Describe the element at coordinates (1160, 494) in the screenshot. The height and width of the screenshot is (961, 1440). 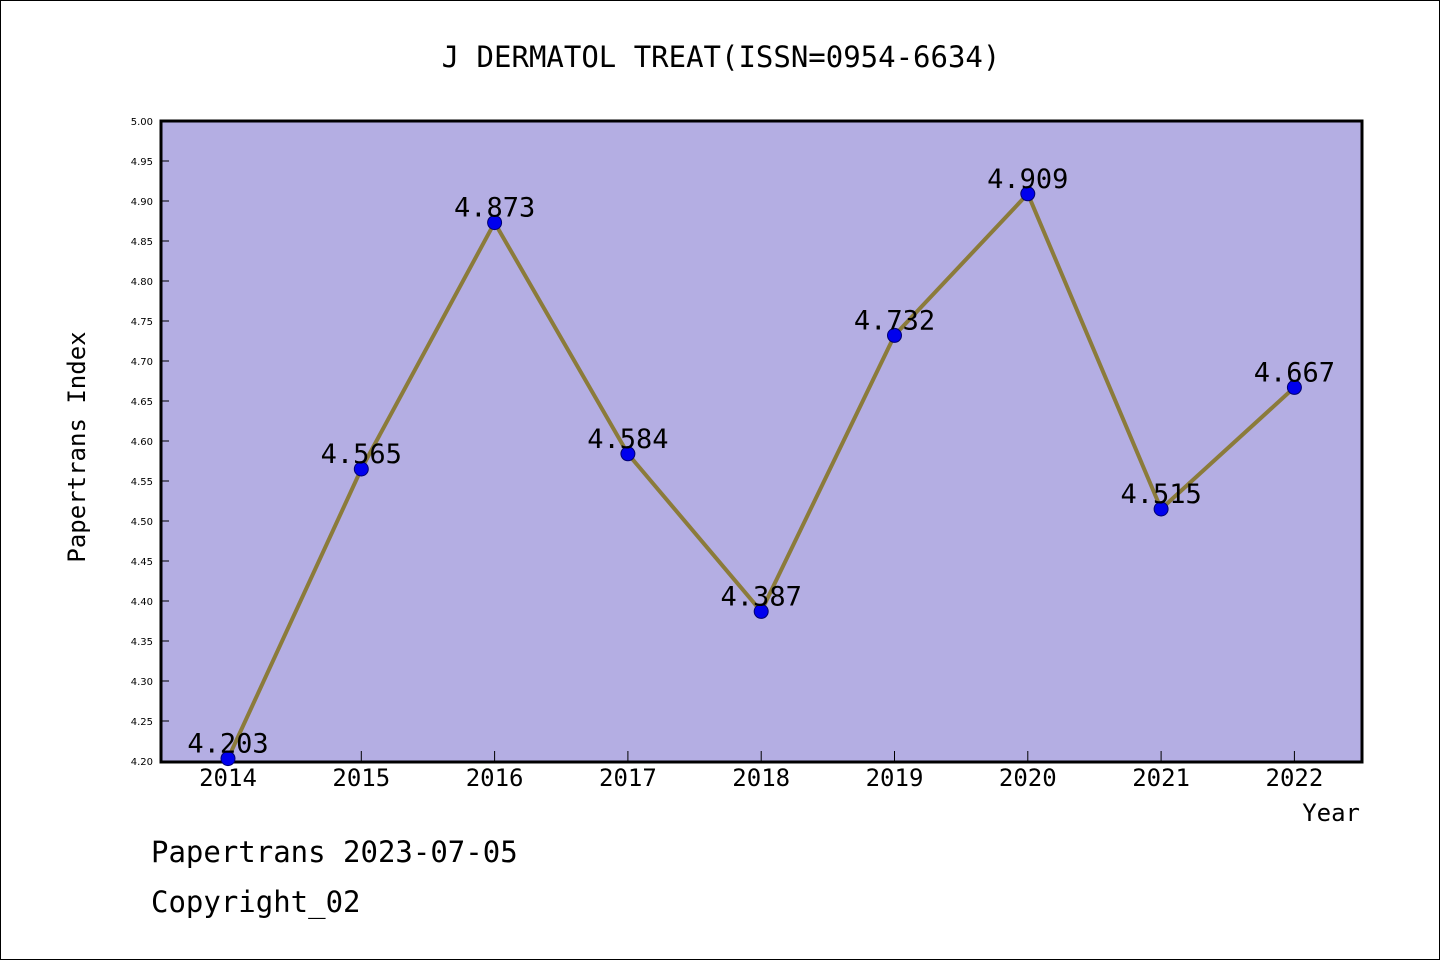
I see `data-label: 4.515` at that location.